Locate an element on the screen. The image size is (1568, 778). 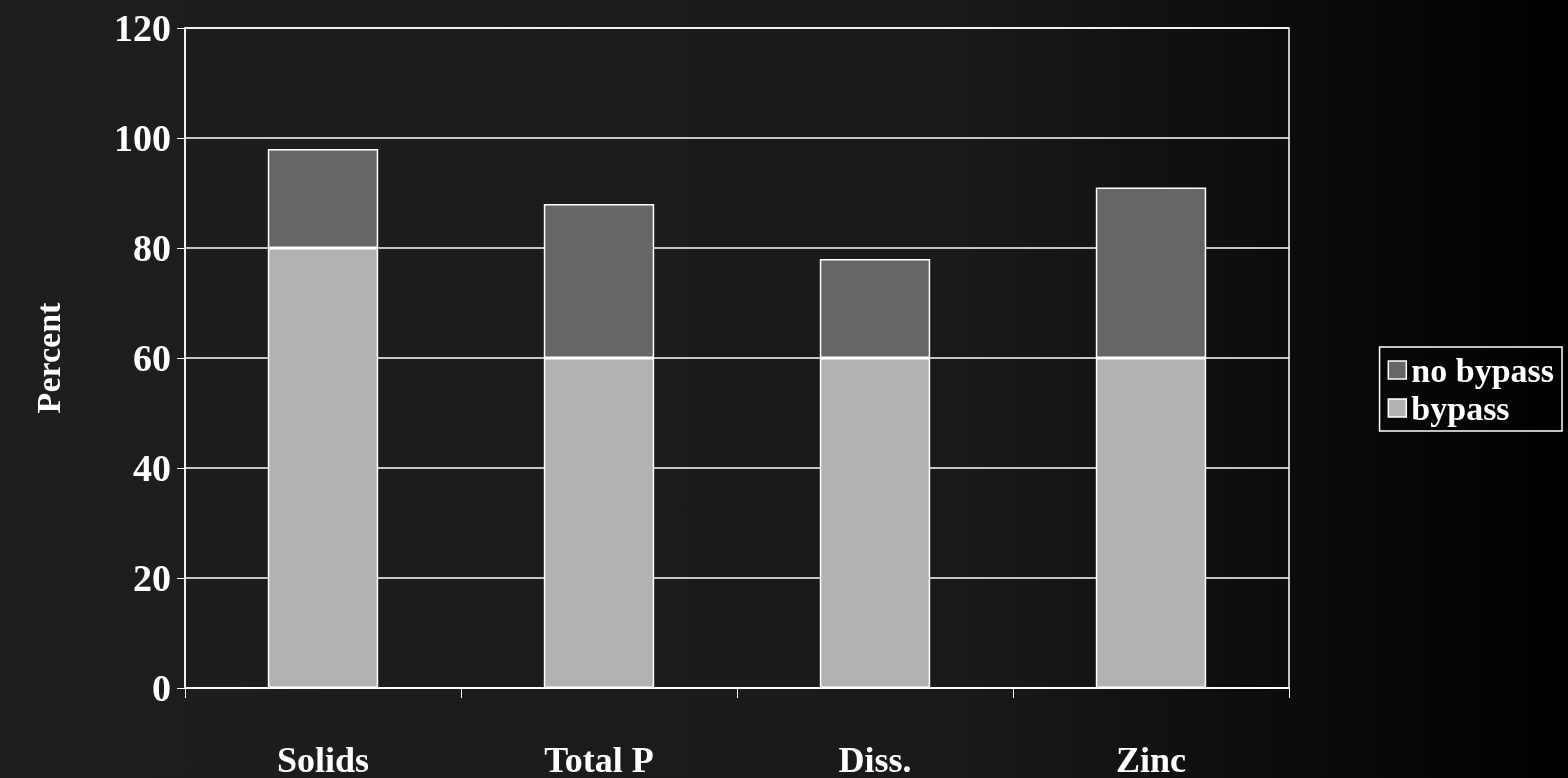
y-tick-label: 40 is located at coordinates (152, 468).